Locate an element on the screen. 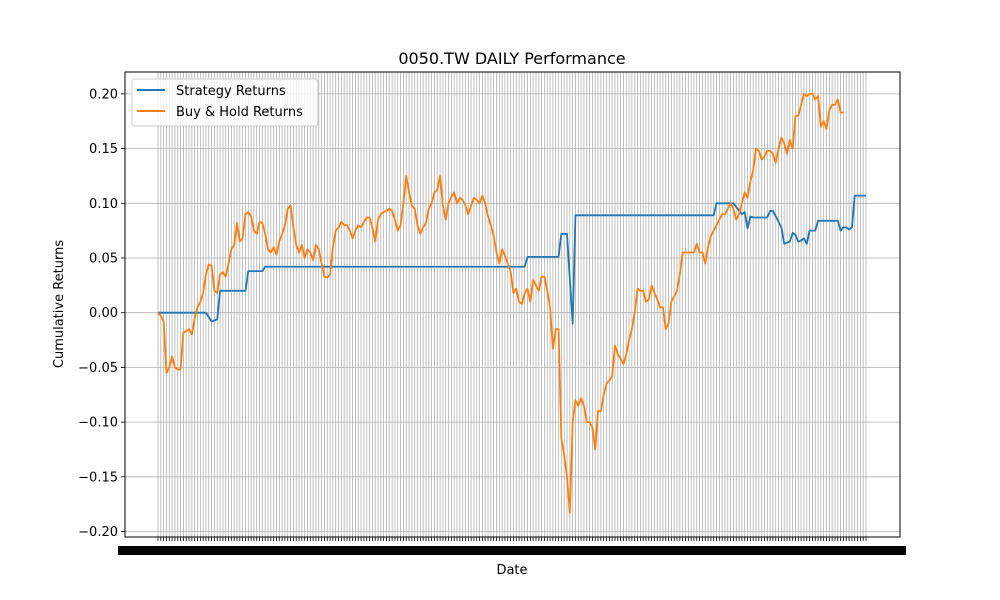  legend: Strategy Returns Buy & Hold Returns is located at coordinates (225, 102).